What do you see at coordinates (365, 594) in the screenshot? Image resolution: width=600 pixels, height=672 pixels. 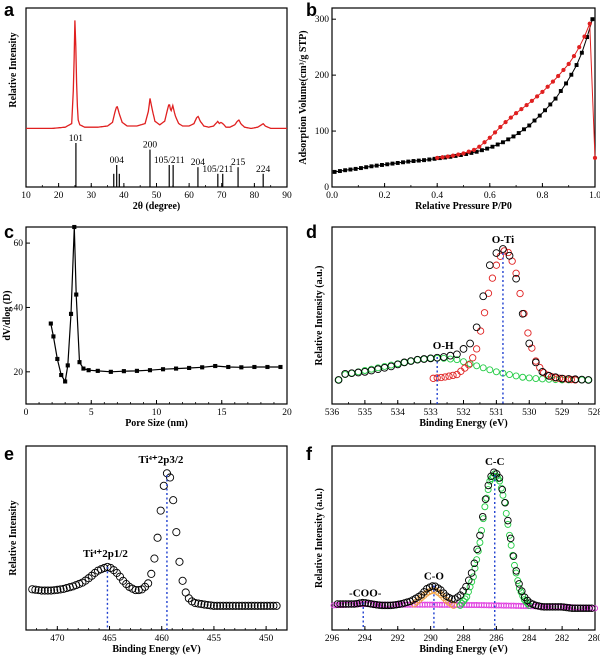 I see `annotation-label: -COO-` at bounding box center [365, 594].